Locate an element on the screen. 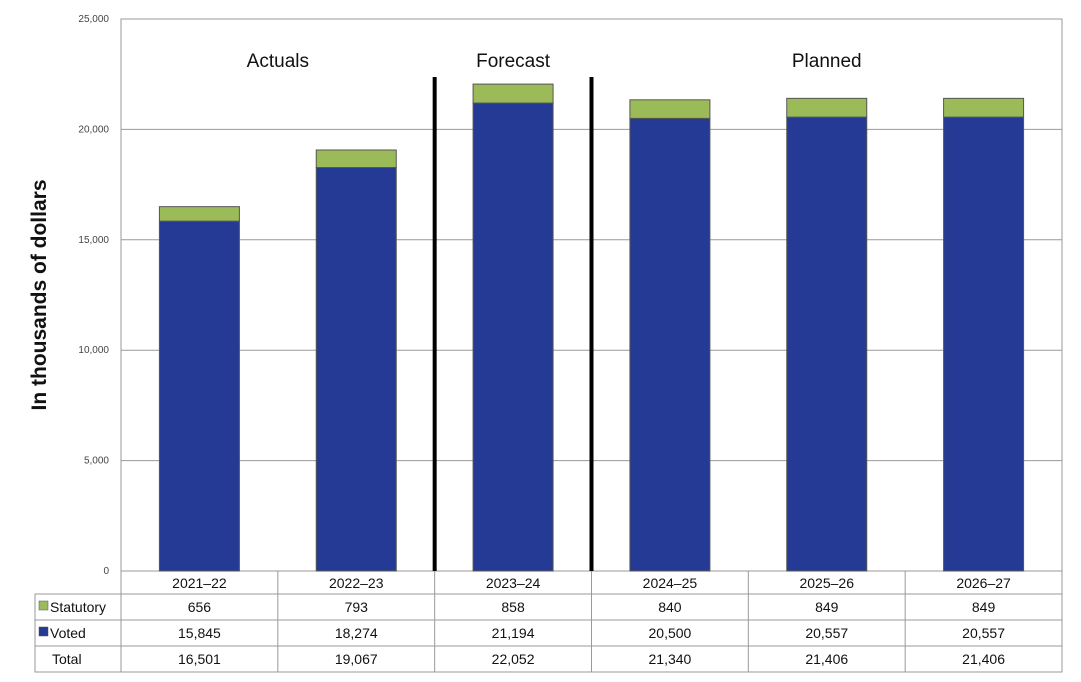 The image size is (1081, 682). y-tick-label: 25,000 is located at coordinates (93, 19).